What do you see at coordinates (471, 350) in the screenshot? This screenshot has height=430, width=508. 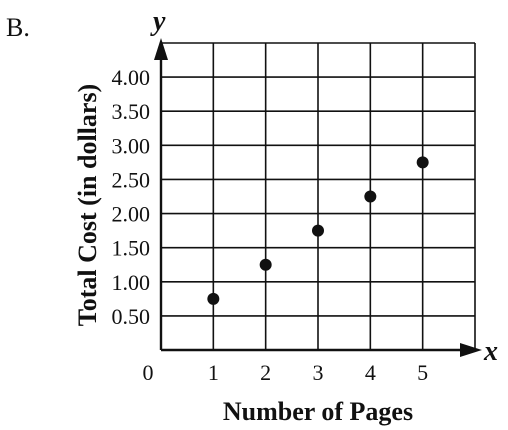 I see `x-axis-arrow` at bounding box center [471, 350].